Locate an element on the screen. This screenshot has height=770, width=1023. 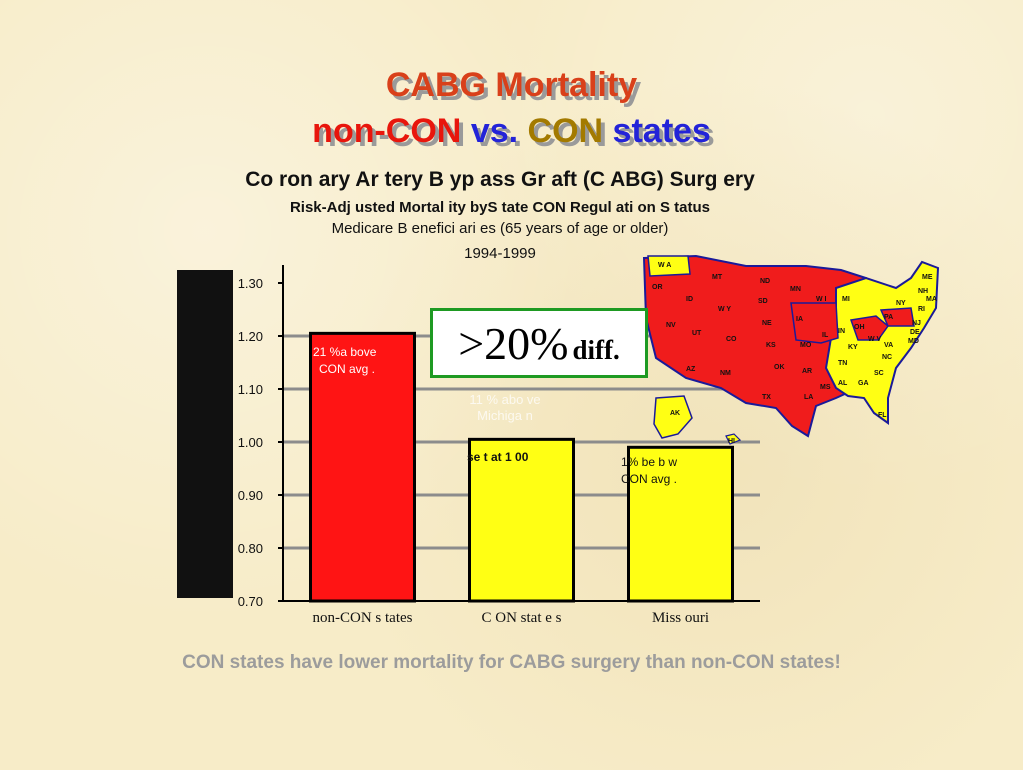
y-tick-label: 0.90 is located at coordinates (250, 495).